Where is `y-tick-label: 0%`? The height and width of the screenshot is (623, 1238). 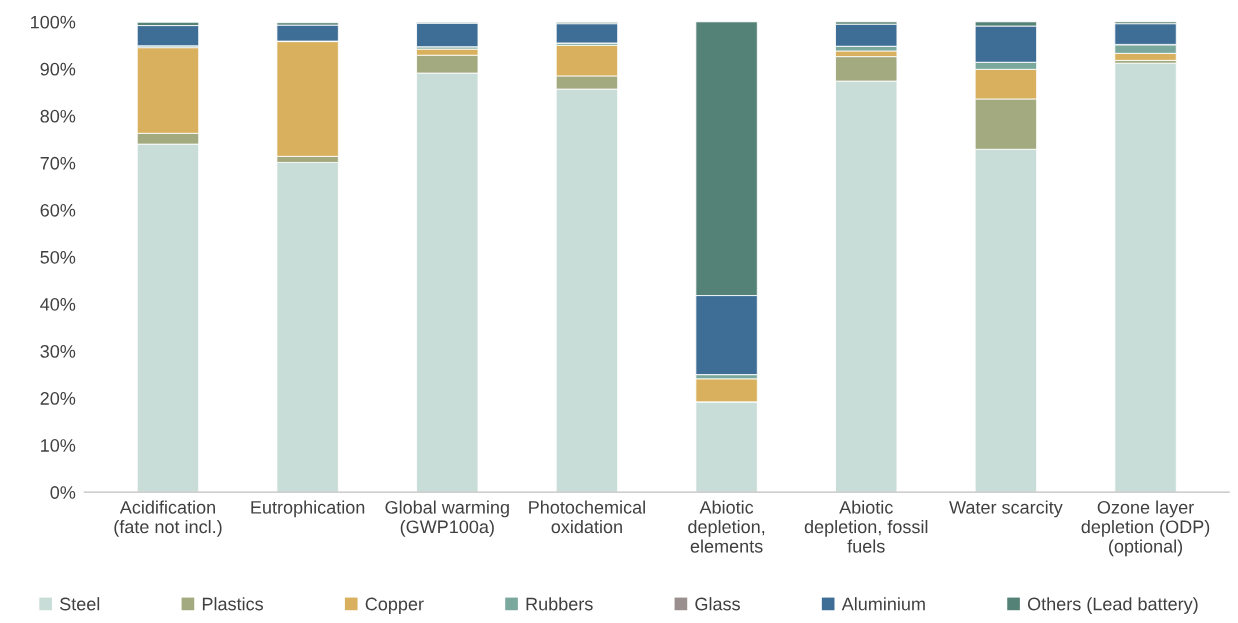 y-tick-label: 0% is located at coordinates (63, 492).